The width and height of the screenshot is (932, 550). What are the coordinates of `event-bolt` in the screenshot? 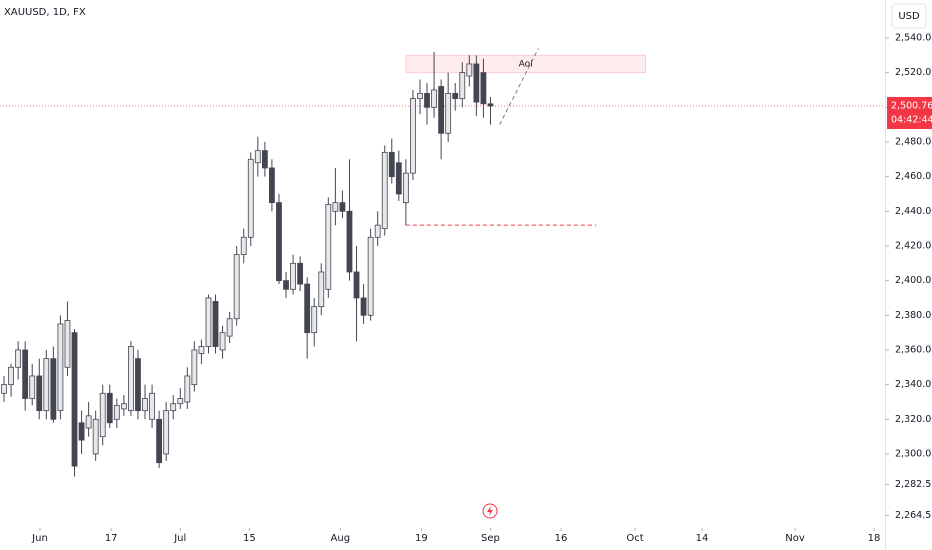 It's located at (490, 511).